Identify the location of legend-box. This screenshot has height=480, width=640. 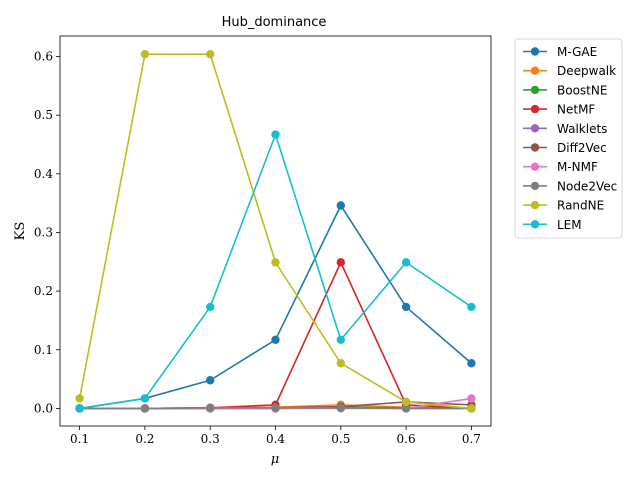
(568, 138).